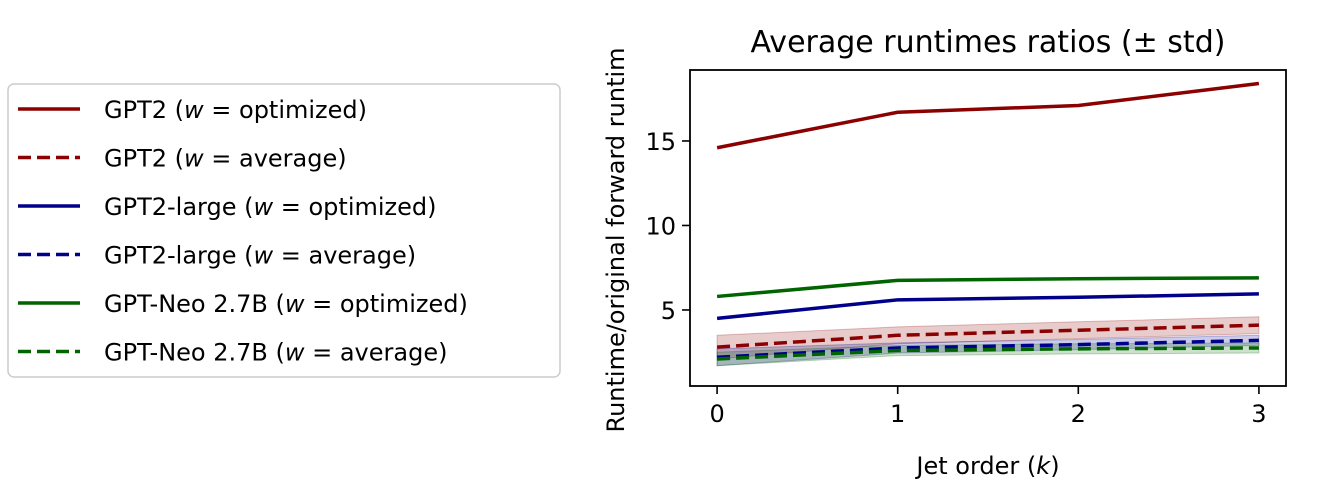  What do you see at coordinates (987, 287) in the screenshot?
I see `series-line-gpt-neo-2-7b-w-optimized` at bounding box center [987, 287].